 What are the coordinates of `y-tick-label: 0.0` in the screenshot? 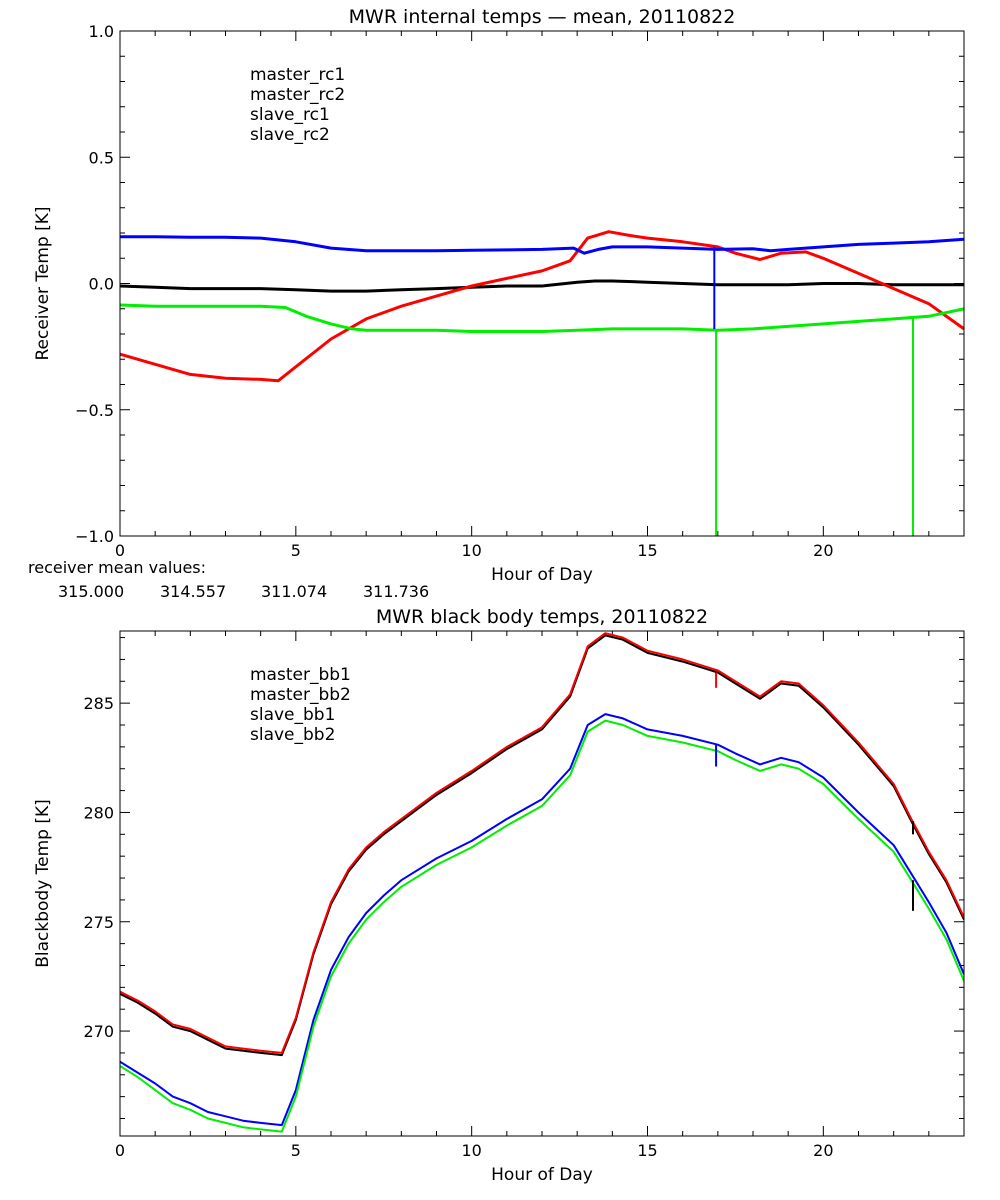 It's located at (101, 284).